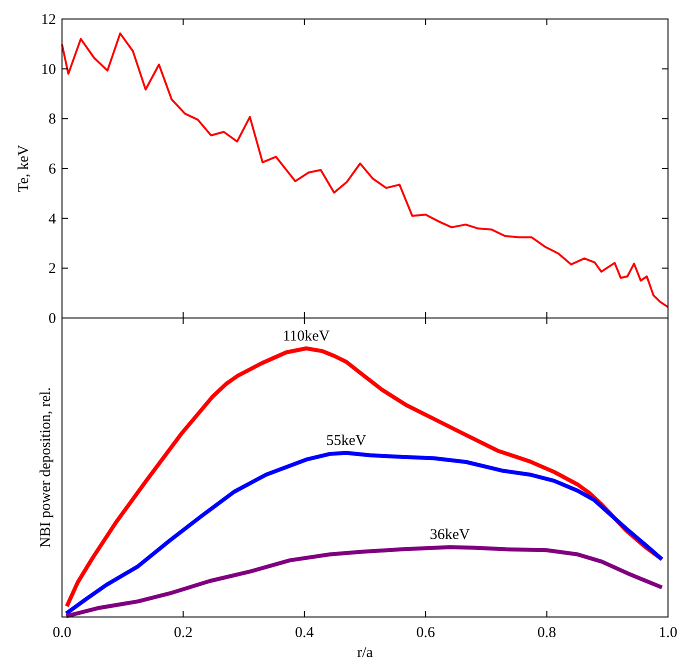 The height and width of the screenshot is (663, 681). Describe the element at coordinates (450, 535) in the screenshot. I see `series-label: 36keV` at that location.